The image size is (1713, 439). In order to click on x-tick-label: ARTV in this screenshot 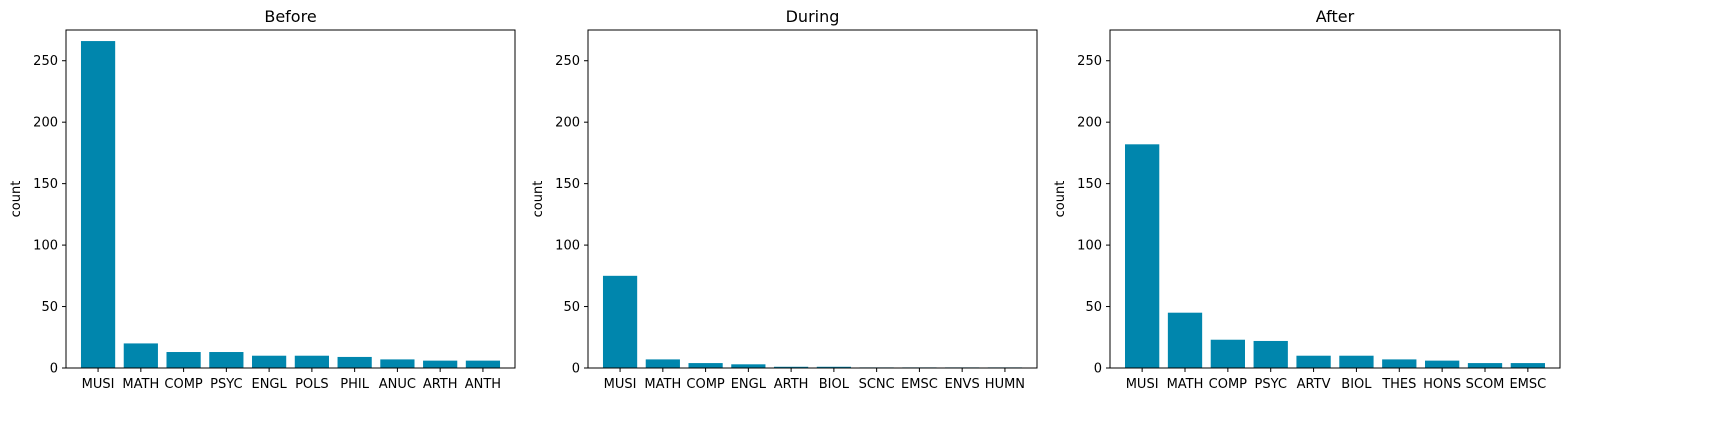, I will do `click(1314, 384)`.